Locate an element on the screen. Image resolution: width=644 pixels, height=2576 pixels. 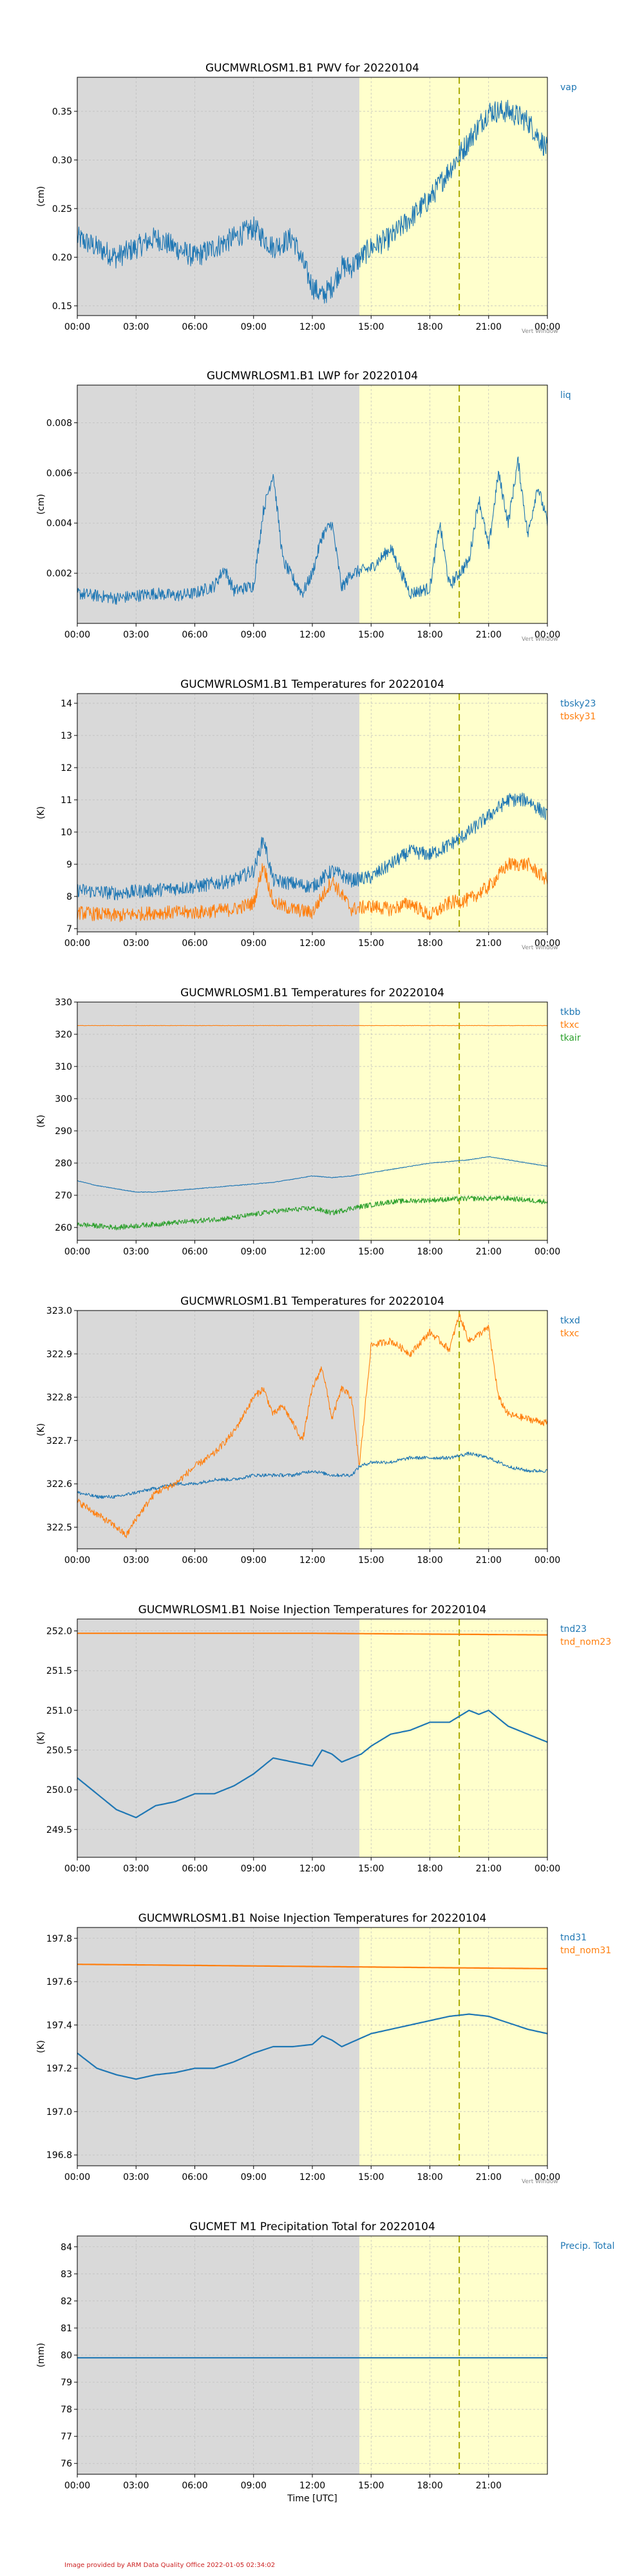
y-tick-label: 77 is located at coordinates (66, 2437).